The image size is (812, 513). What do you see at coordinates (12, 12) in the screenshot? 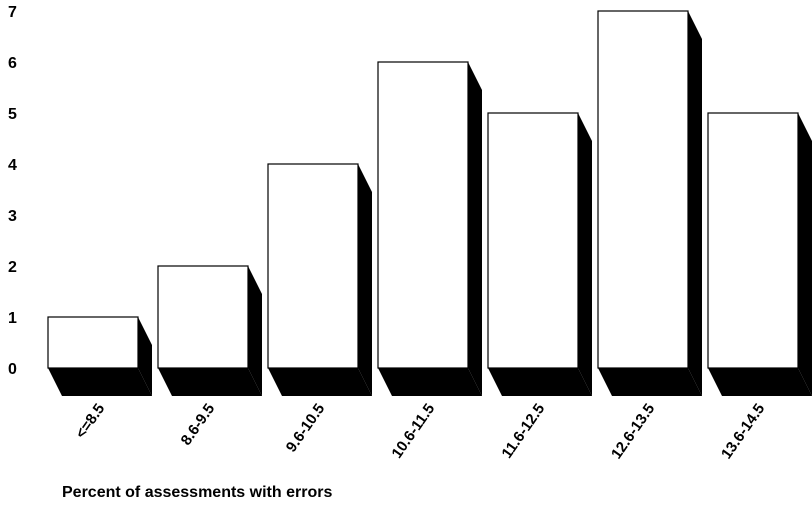
I see `y-tick-label: 7` at bounding box center [12, 12].